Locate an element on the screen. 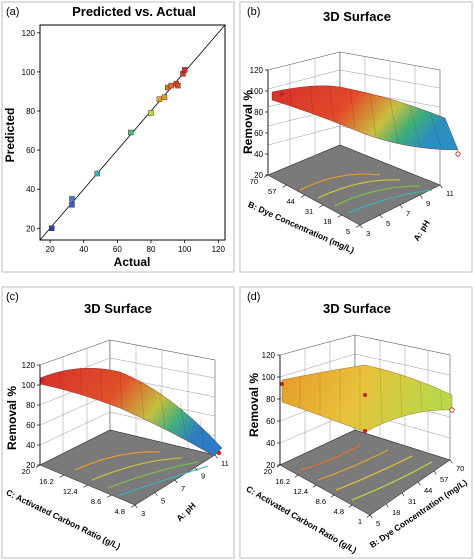 The height and width of the screenshot is (560, 474). panel-b-surface-mesh is located at coordinates (366, 117).